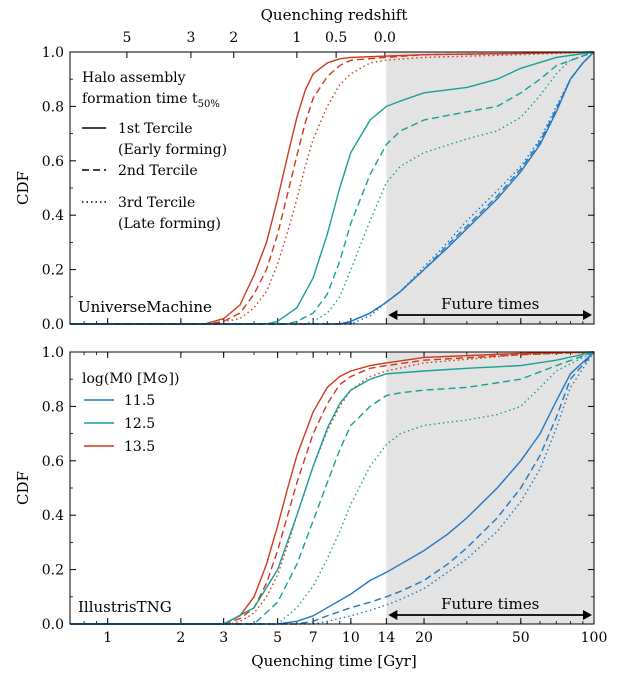 This screenshot has height=673, width=620. I want to click on x-tick-label: 7, so click(313, 638).